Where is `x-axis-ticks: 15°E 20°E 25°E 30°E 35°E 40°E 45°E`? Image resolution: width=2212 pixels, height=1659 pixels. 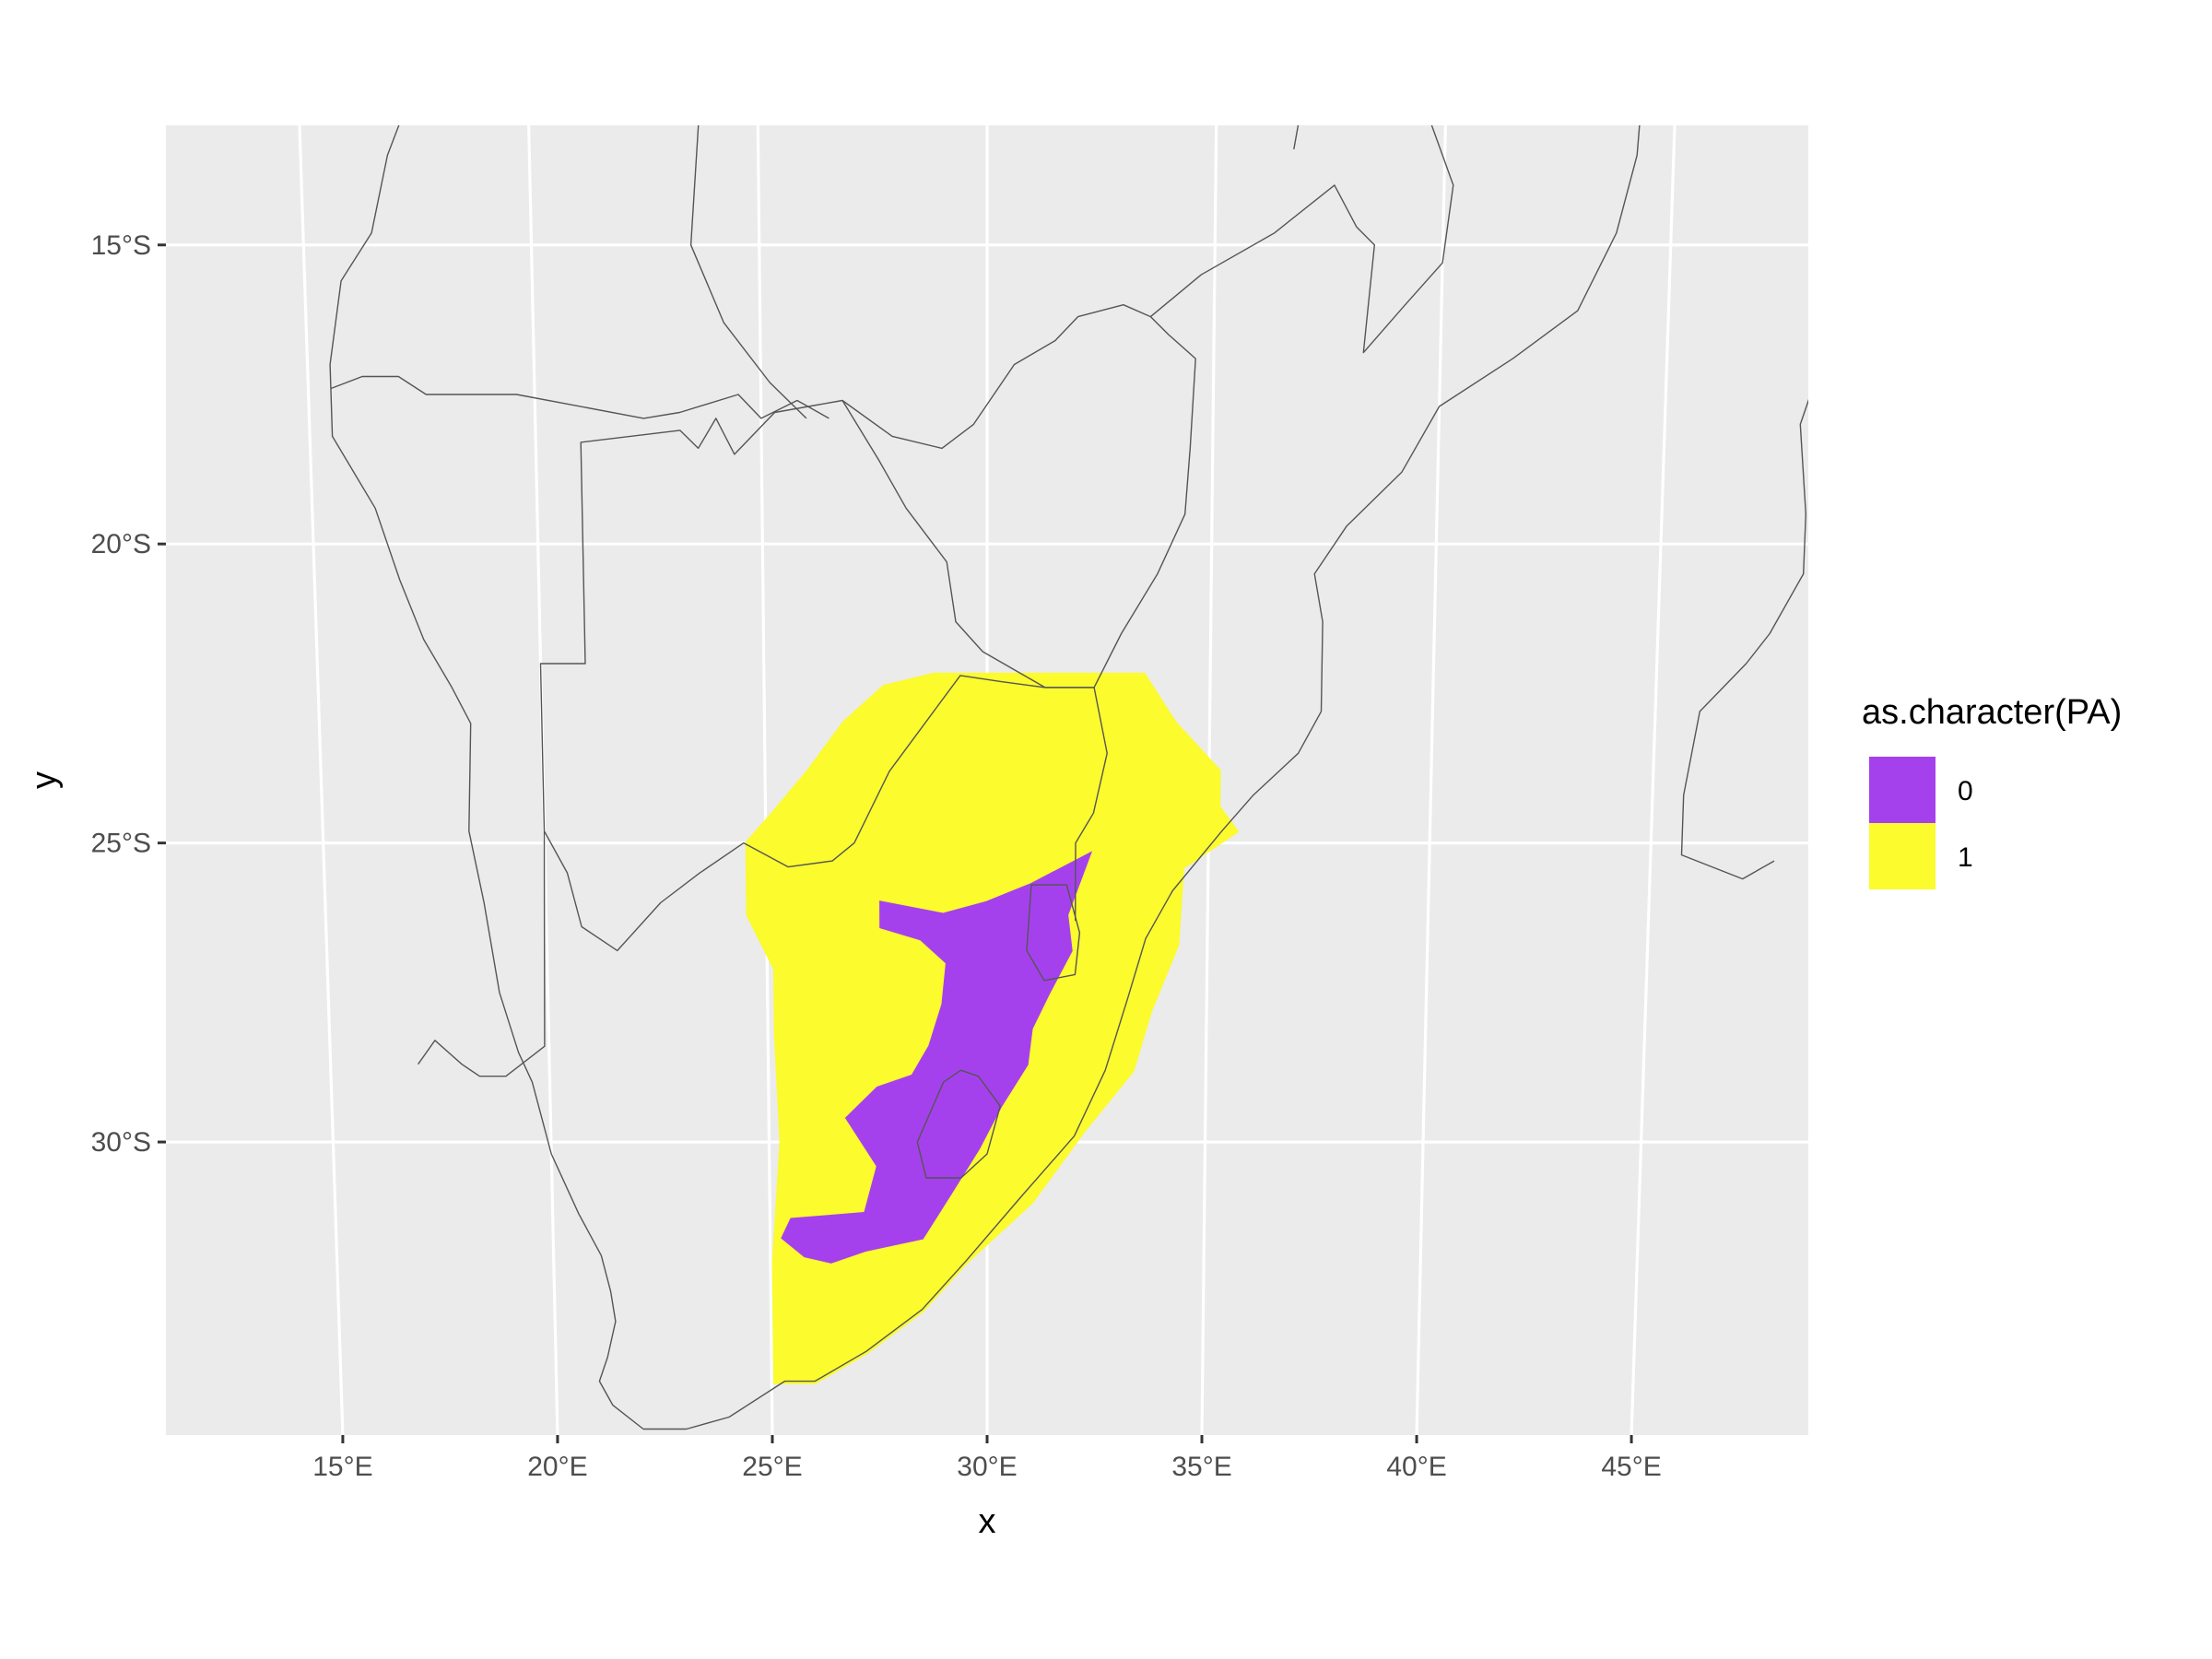 x-axis-ticks: 15°E 20°E 25°E 30°E 35°E 40°E 45°E is located at coordinates (987, 1458).